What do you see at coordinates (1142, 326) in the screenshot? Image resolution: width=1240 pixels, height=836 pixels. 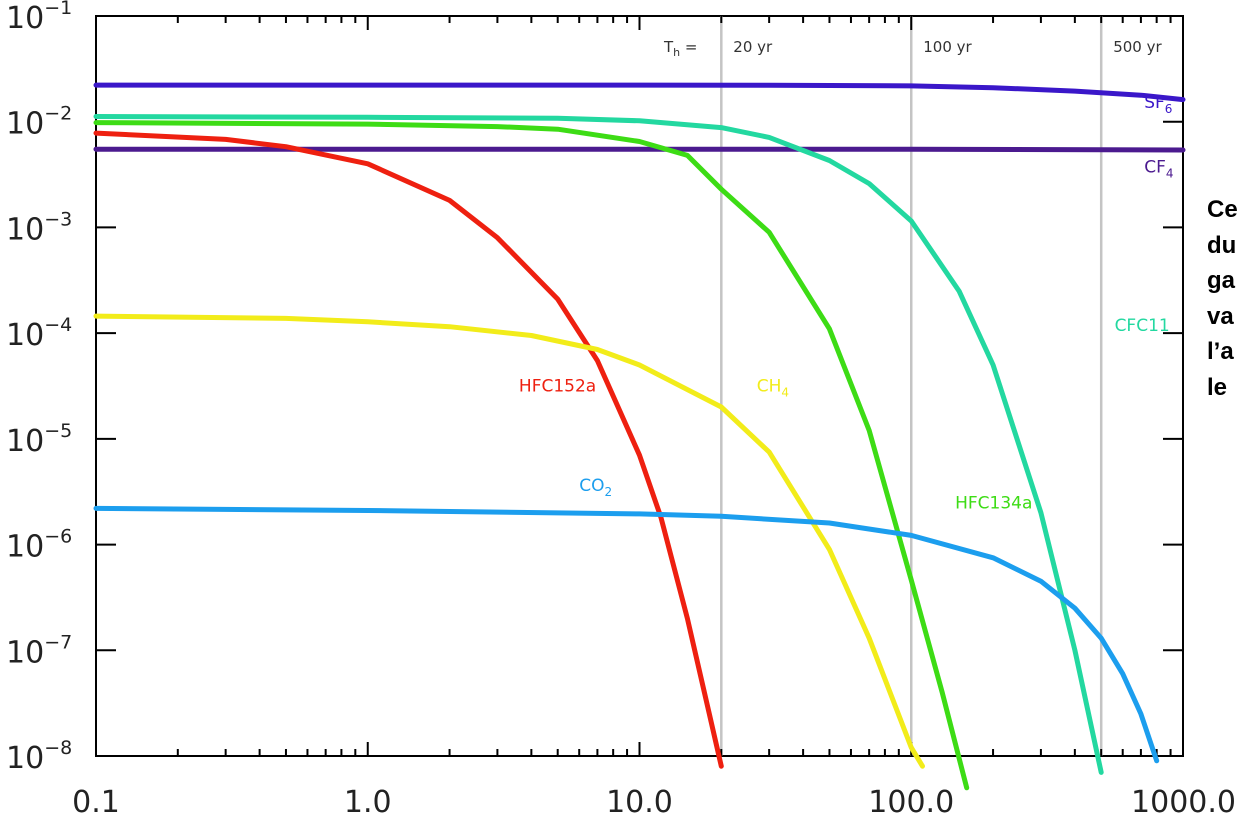 I see `series-label-cfc11: CFC11` at bounding box center [1142, 326].